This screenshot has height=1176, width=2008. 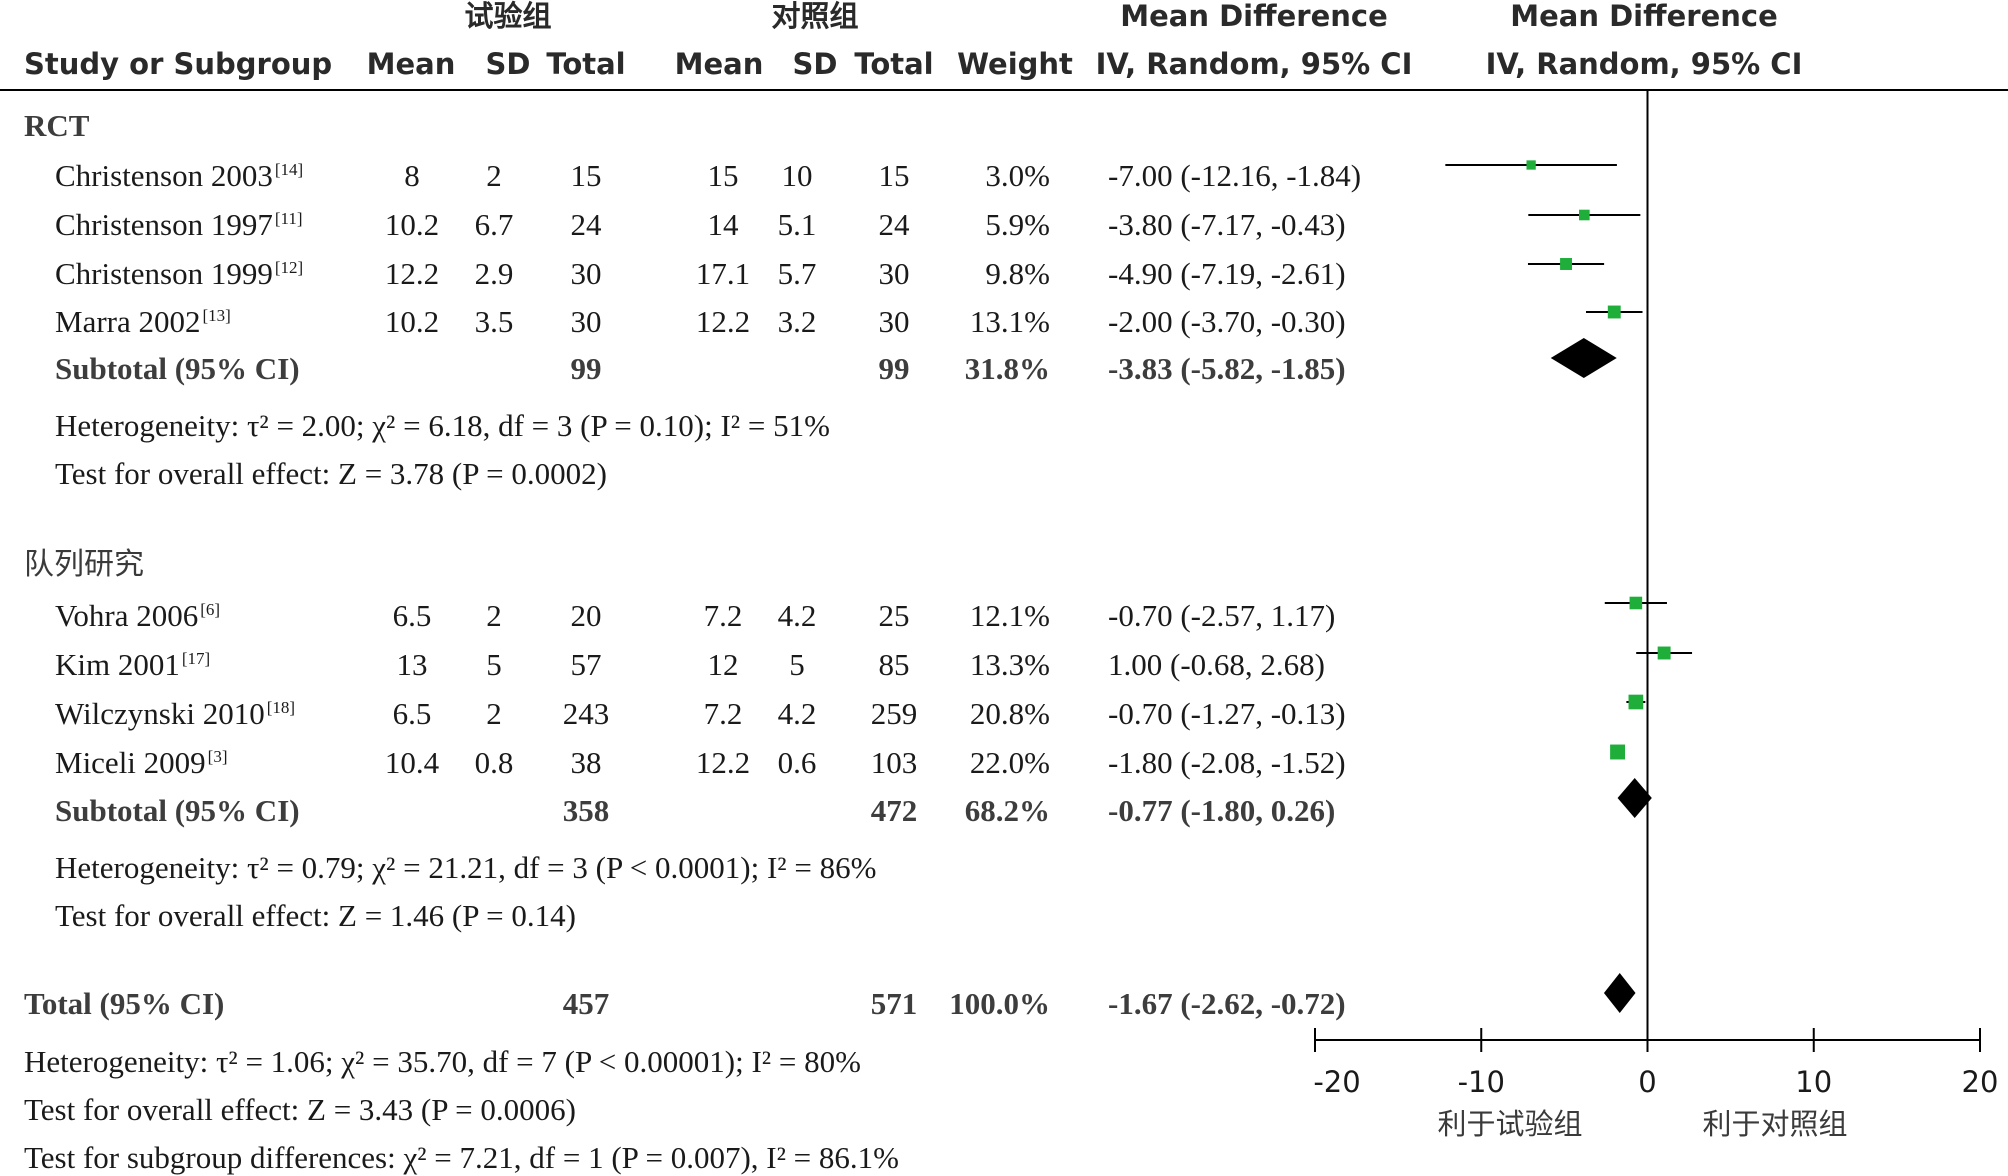 What do you see at coordinates (494, 762) in the screenshot?
I see `exp-sd: 0.8` at bounding box center [494, 762].